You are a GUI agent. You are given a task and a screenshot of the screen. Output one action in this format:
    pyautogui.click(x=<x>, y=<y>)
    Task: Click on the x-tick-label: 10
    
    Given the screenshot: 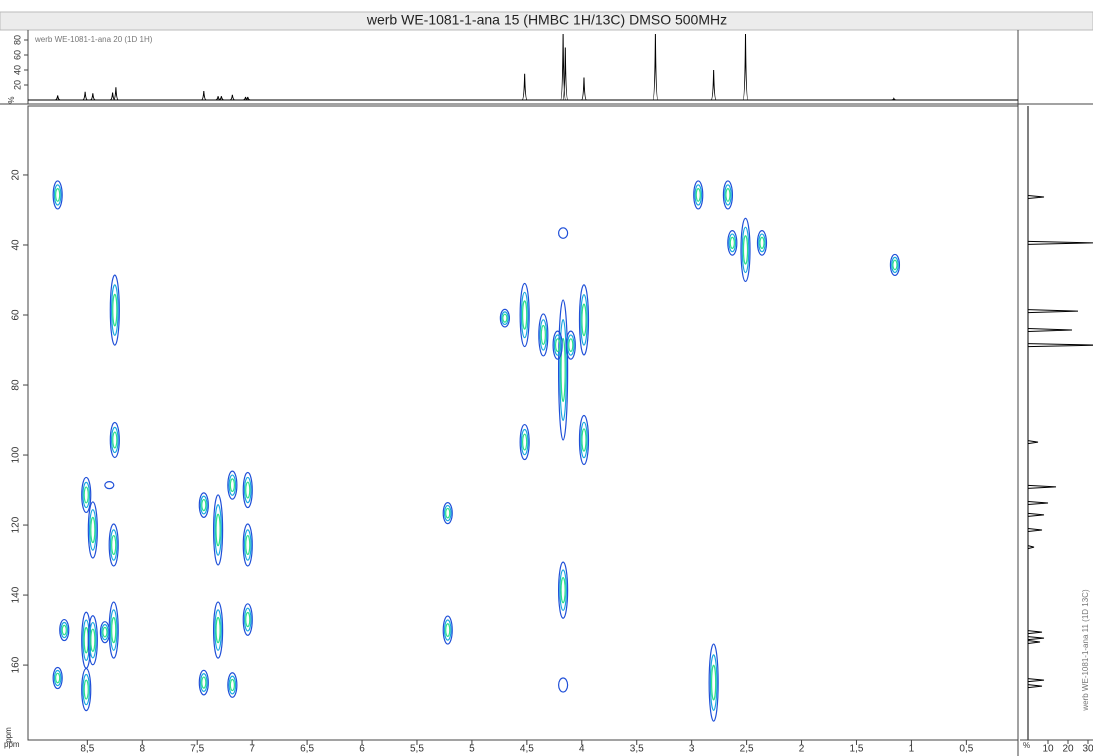 What is the action you would take?
    pyautogui.click(x=1048, y=749)
    